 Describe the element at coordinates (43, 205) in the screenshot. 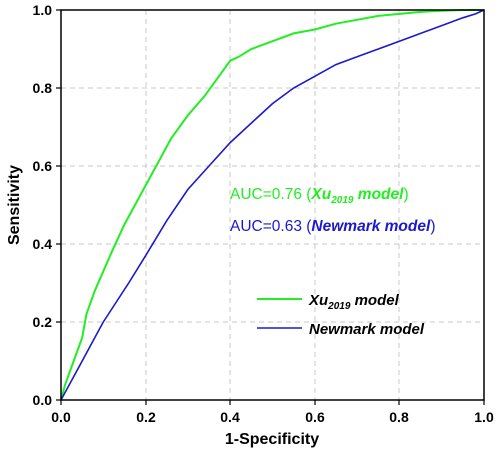

I see `y-tick-labels: 0.0 0.2 0.4 0.6 0.8 1.0` at that location.